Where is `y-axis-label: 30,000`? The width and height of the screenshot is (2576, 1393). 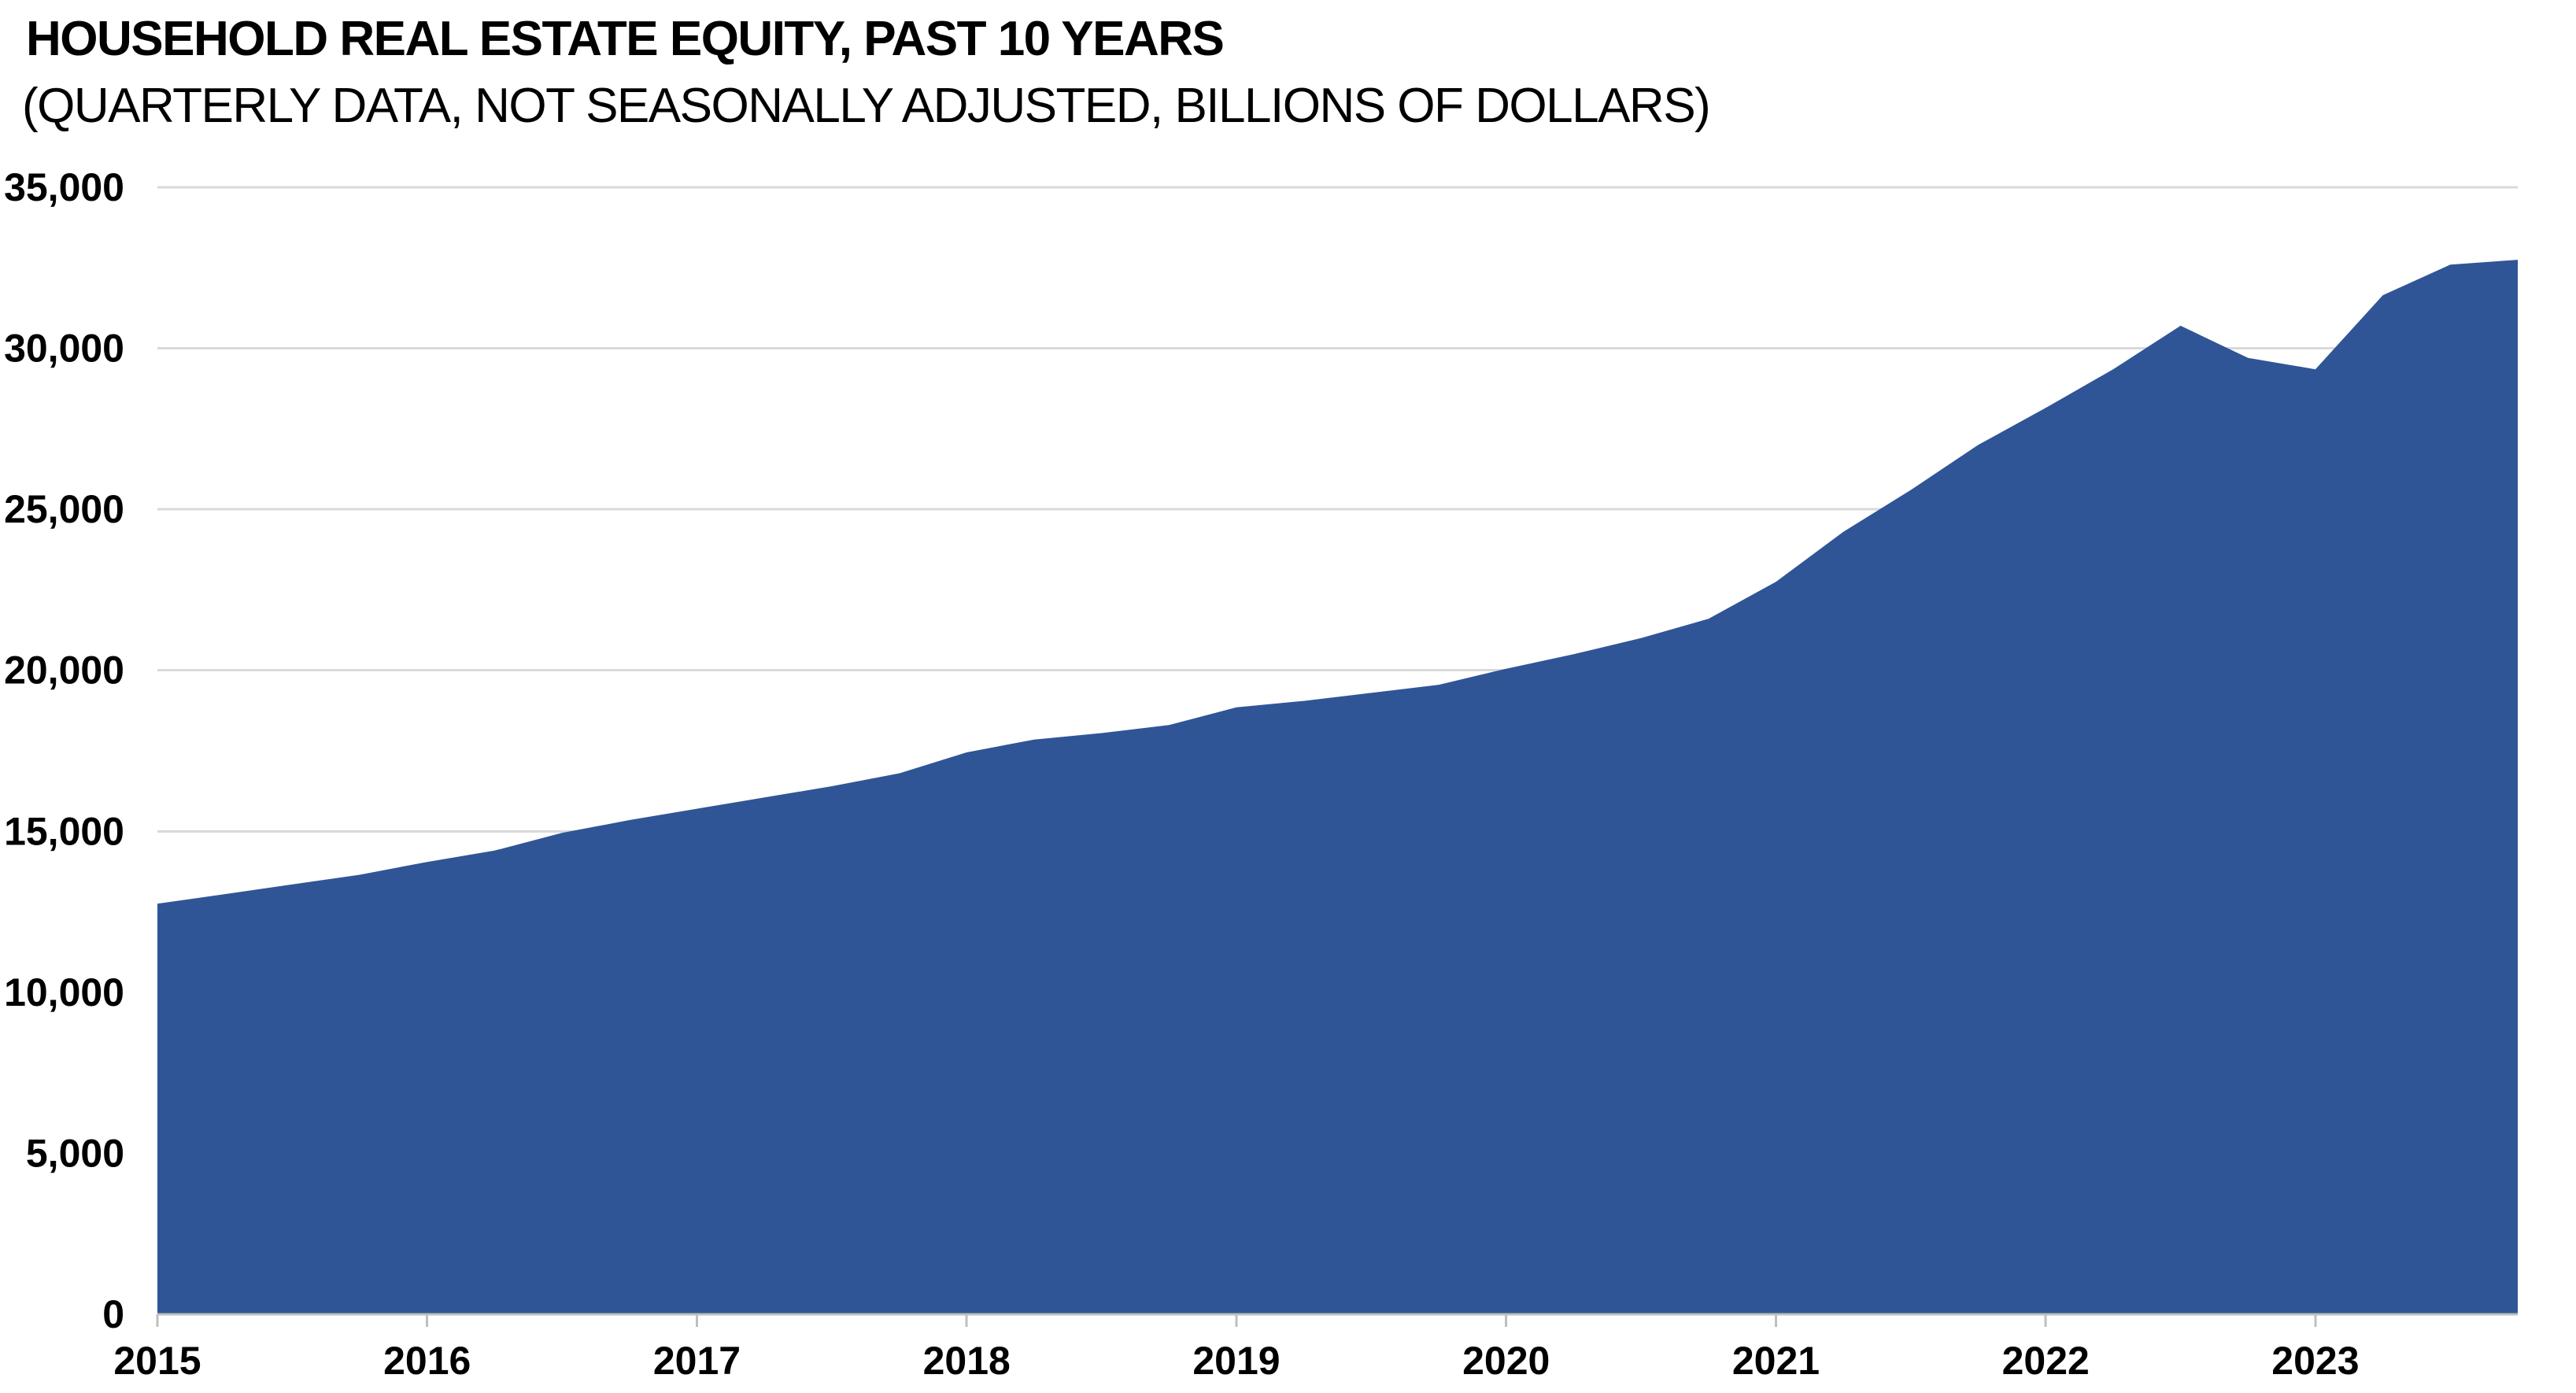
y-axis-label: 30,000 is located at coordinates (64, 349).